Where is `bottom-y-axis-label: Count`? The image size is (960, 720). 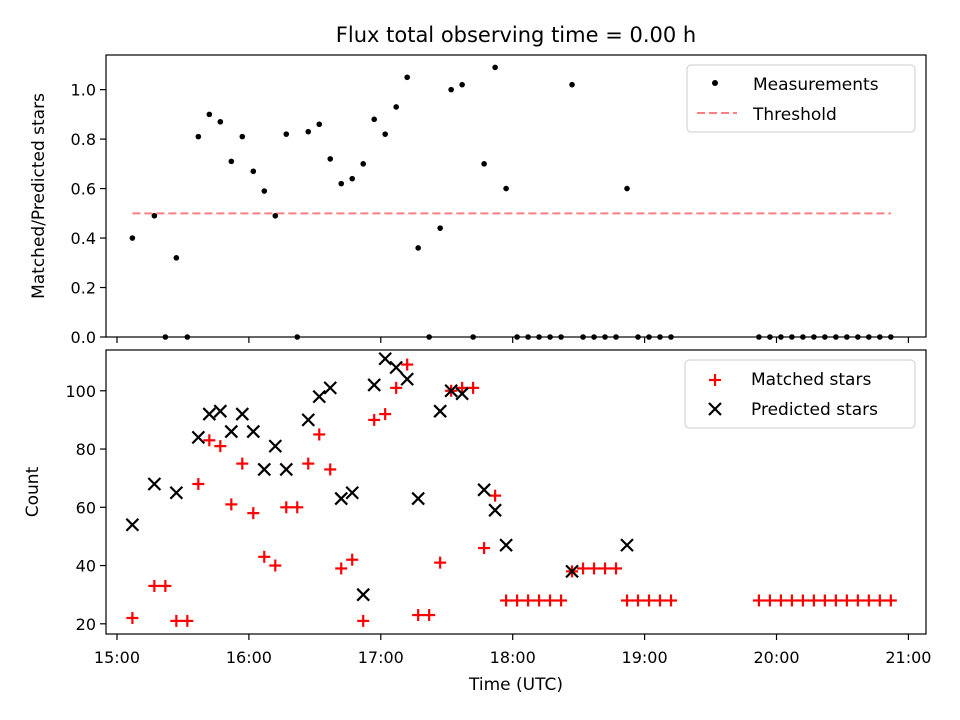
bottom-y-axis-label: Count is located at coordinates (33, 491).